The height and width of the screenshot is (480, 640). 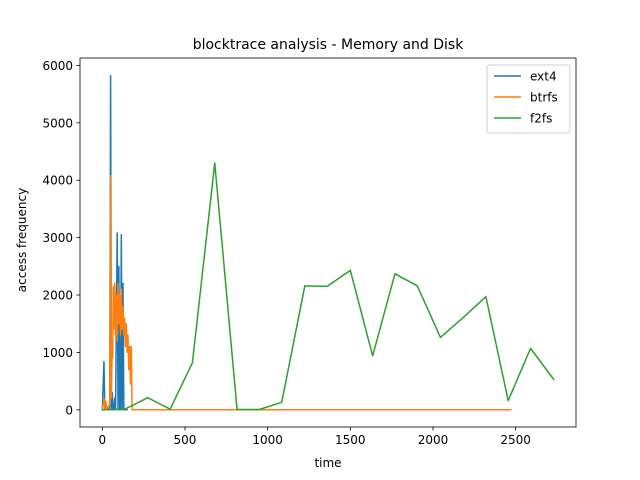 What do you see at coordinates (314, 437) in the screenshot?
I see `x-axis: 0 500 1000 1500 2000 2500` at bounding box center [314, 437].